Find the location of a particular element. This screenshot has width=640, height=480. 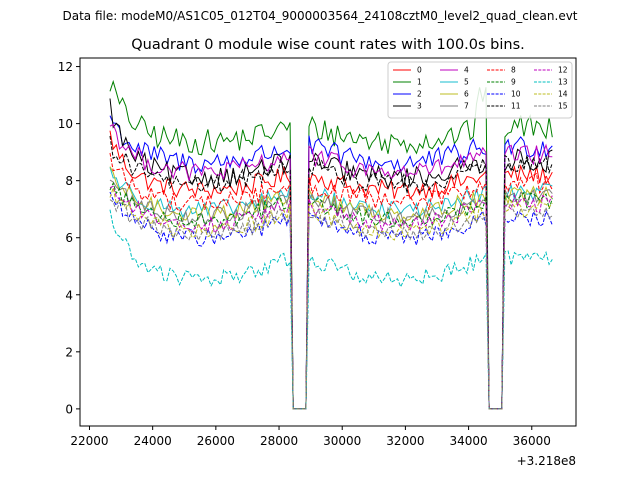

legend-box is located at coordinates (480, 90).